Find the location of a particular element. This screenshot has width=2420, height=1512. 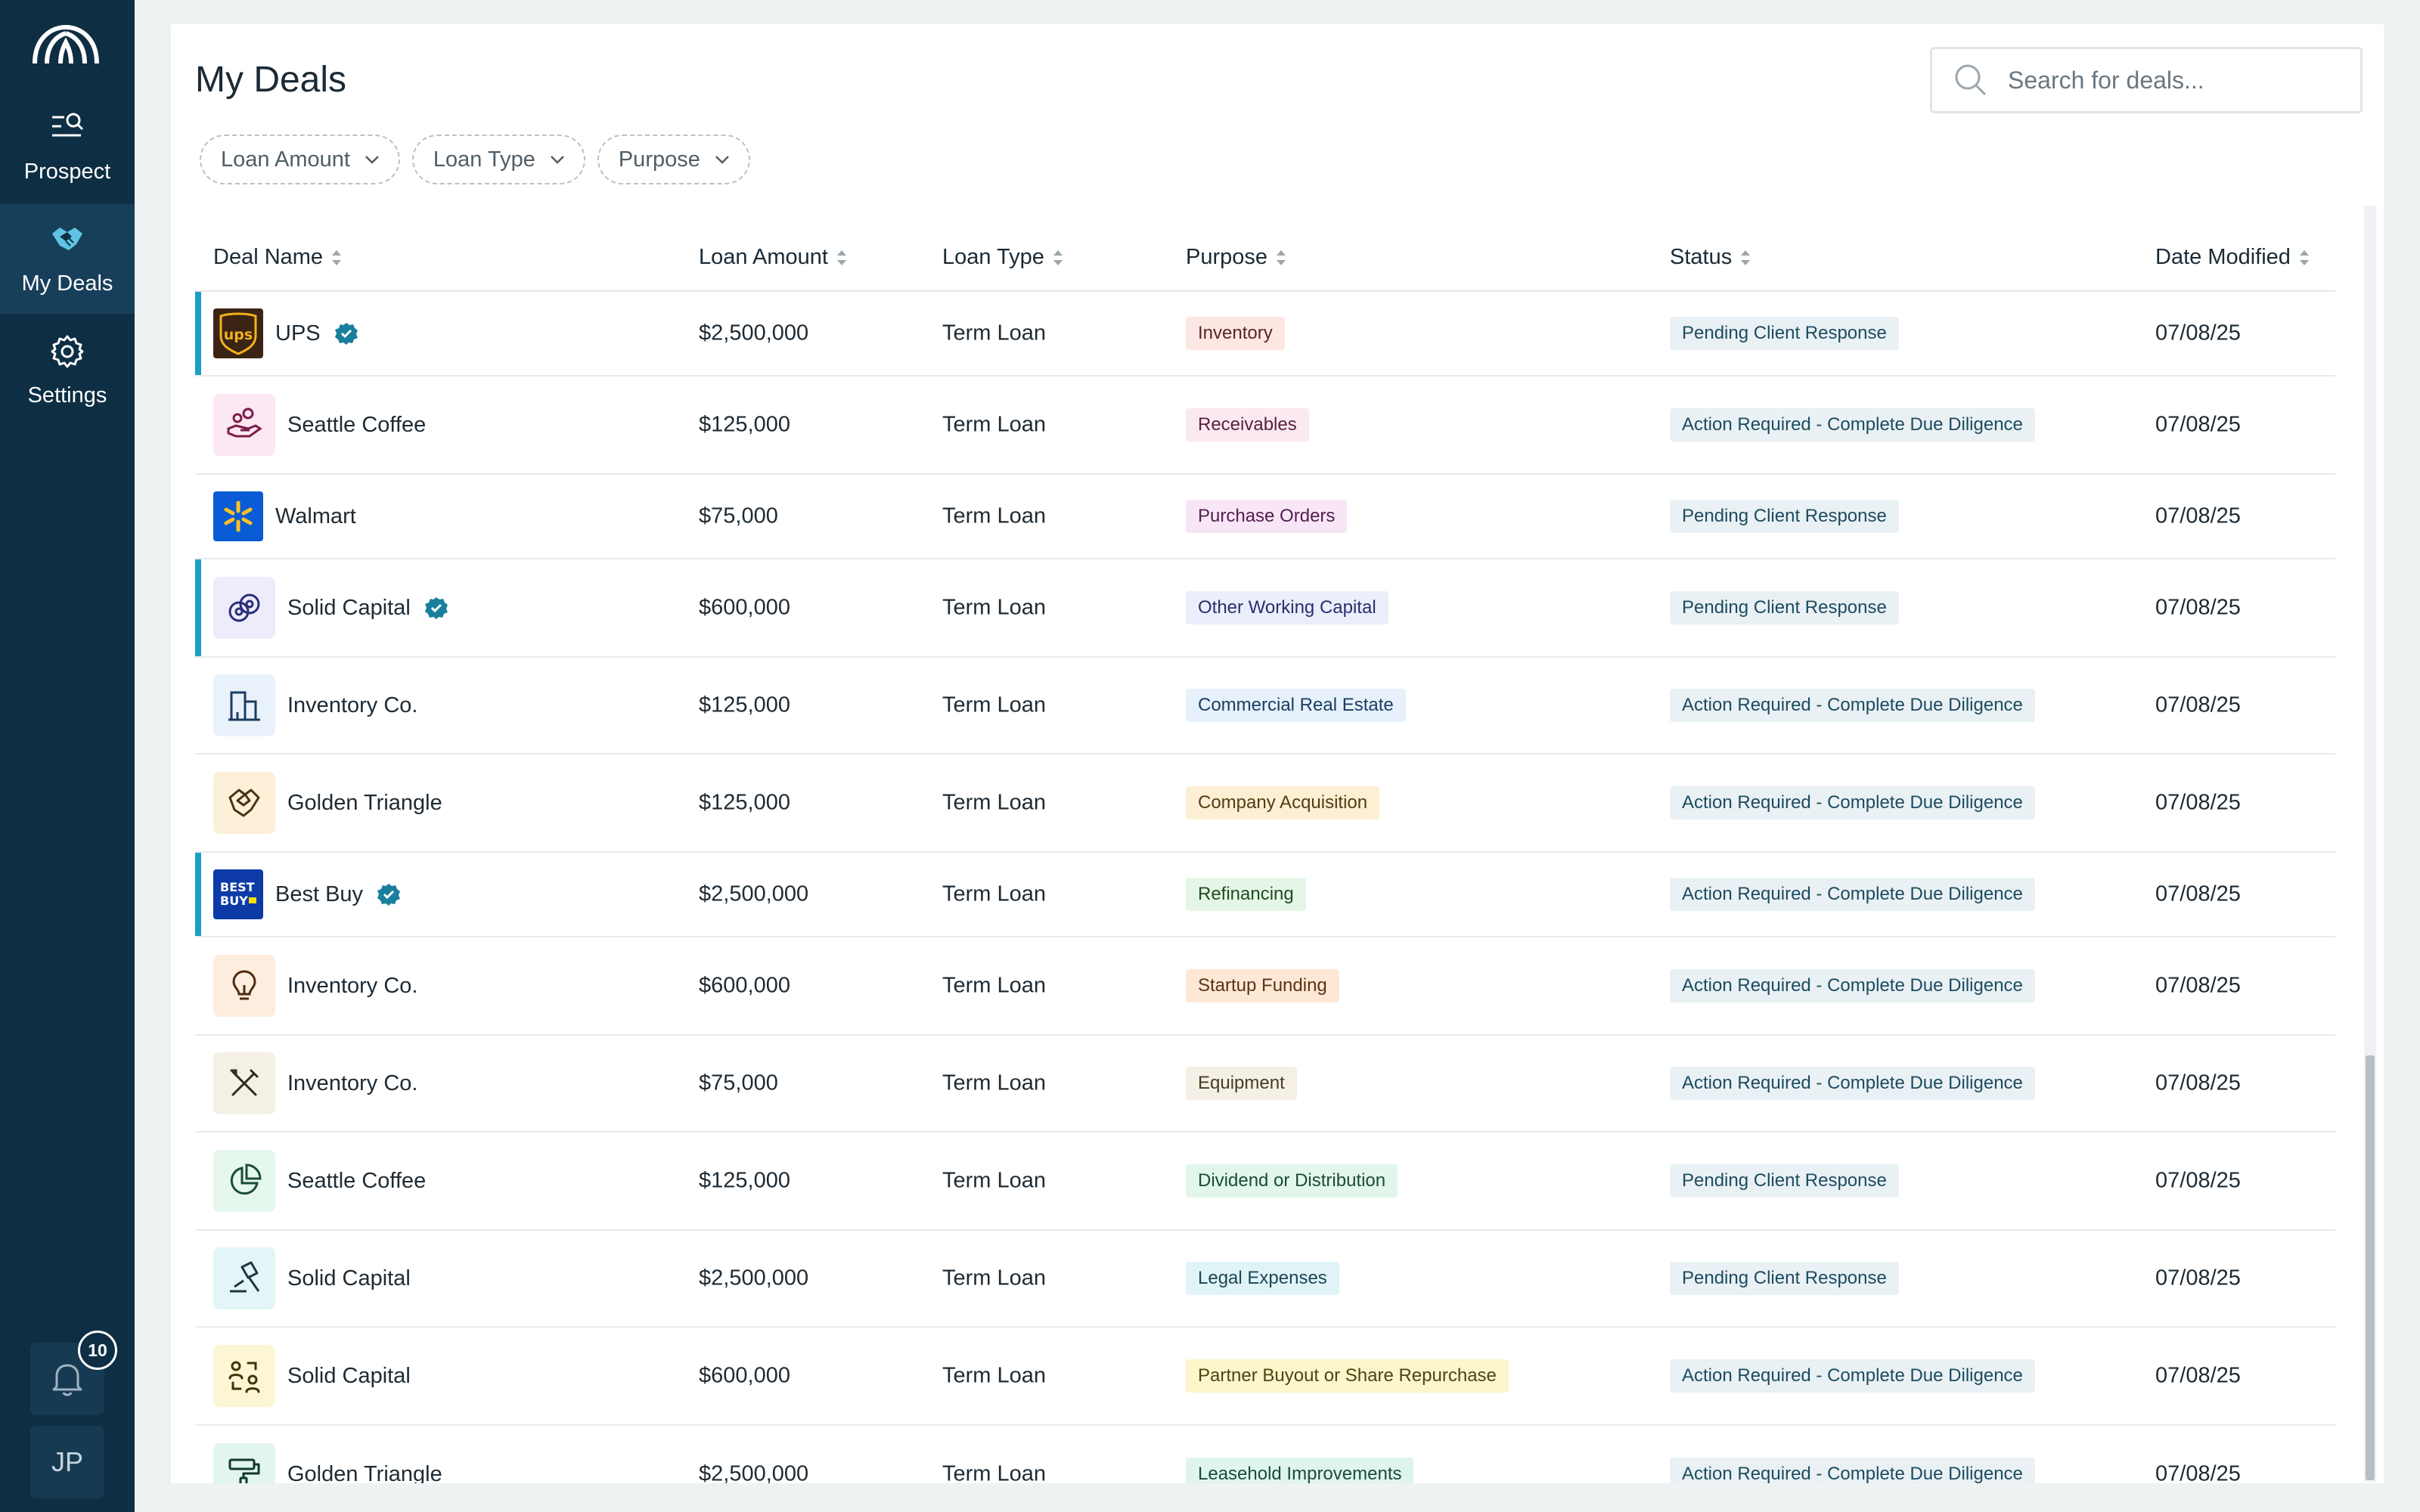

deal-name: Solid Capital is located at coordinates (349, 1375).